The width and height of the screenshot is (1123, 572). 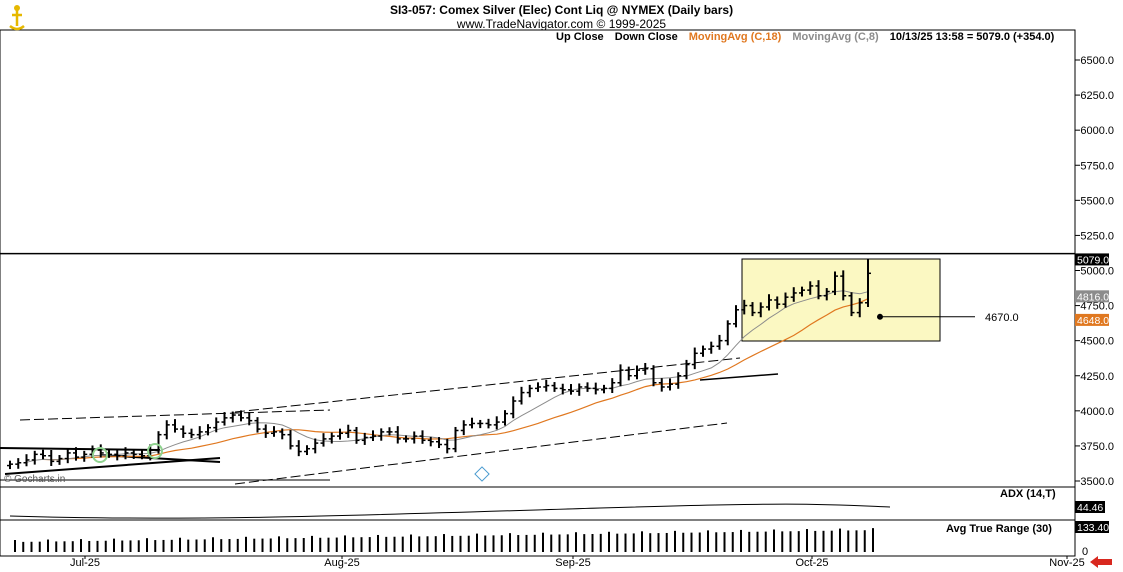 I want to click on price-tag-label: 4648.0, so click(x=1093, y=321).